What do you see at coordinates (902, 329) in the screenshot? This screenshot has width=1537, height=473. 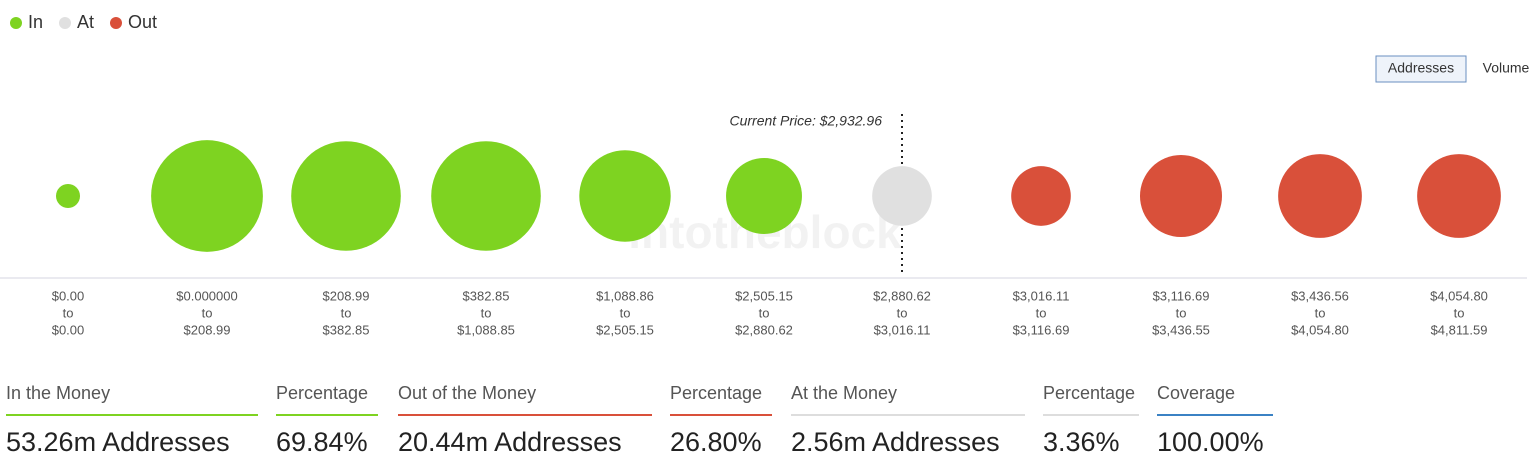 I see `range-to: $3,016.11` at bounding box center [902, 329].